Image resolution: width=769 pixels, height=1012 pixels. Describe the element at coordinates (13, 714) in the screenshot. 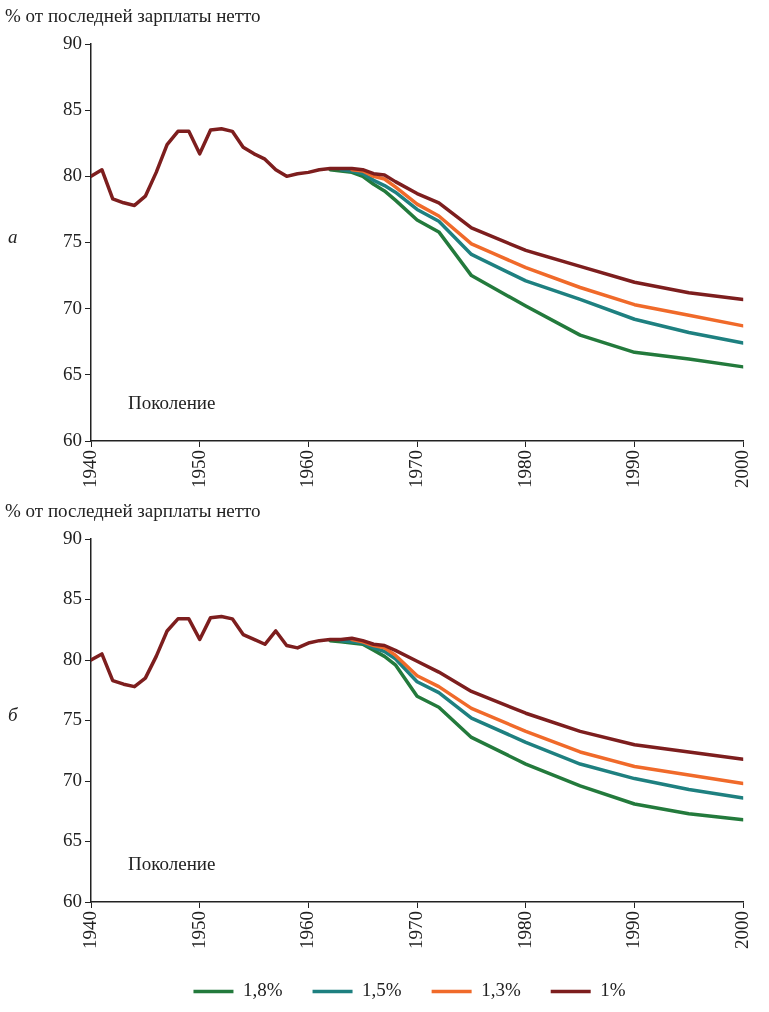

I see `text: б` at that location.